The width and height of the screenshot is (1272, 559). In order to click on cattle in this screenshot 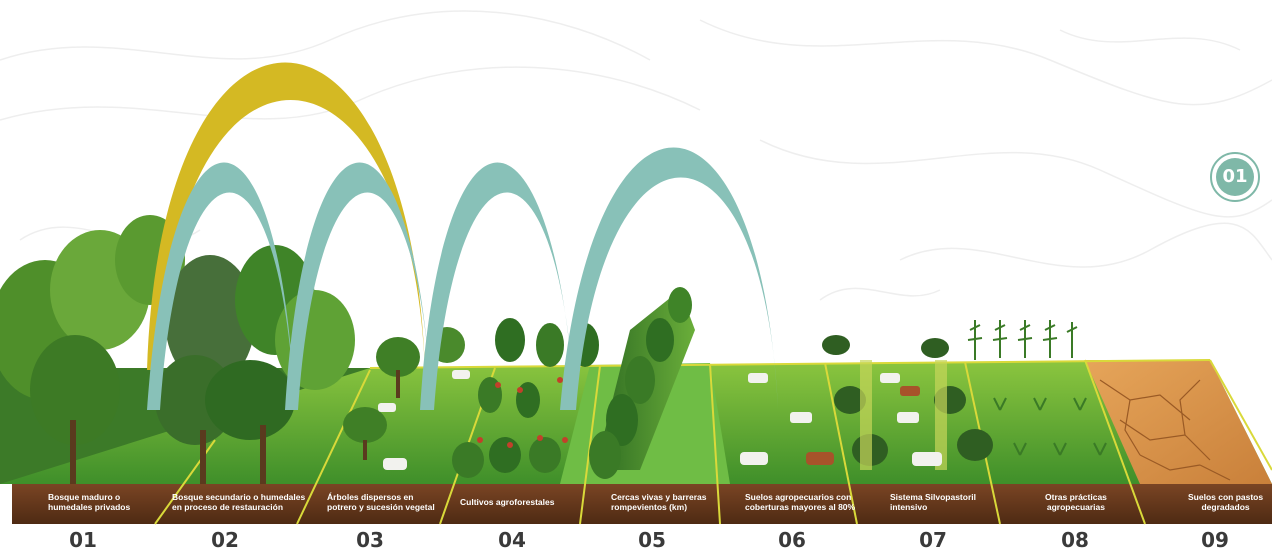, I will do `click(660, 420)`.